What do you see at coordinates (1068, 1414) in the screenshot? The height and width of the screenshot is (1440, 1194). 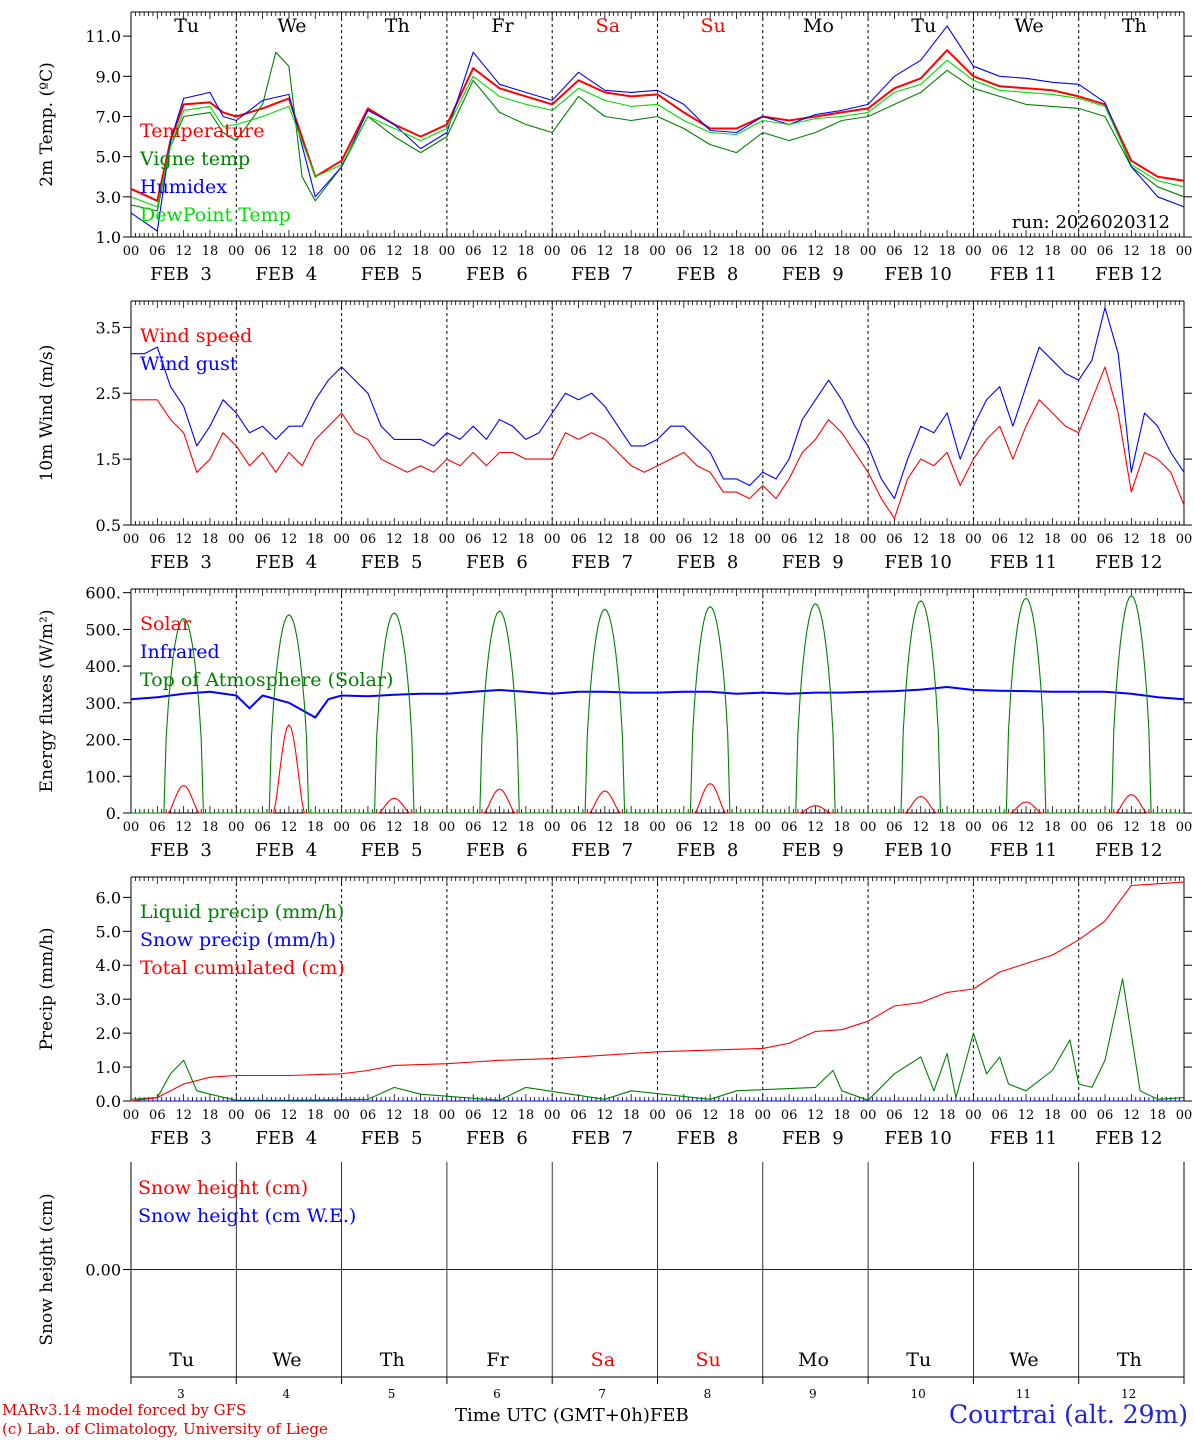 I see `station-name: Courtrai (alt. 29m)` at bounding box center [1068, 1414].